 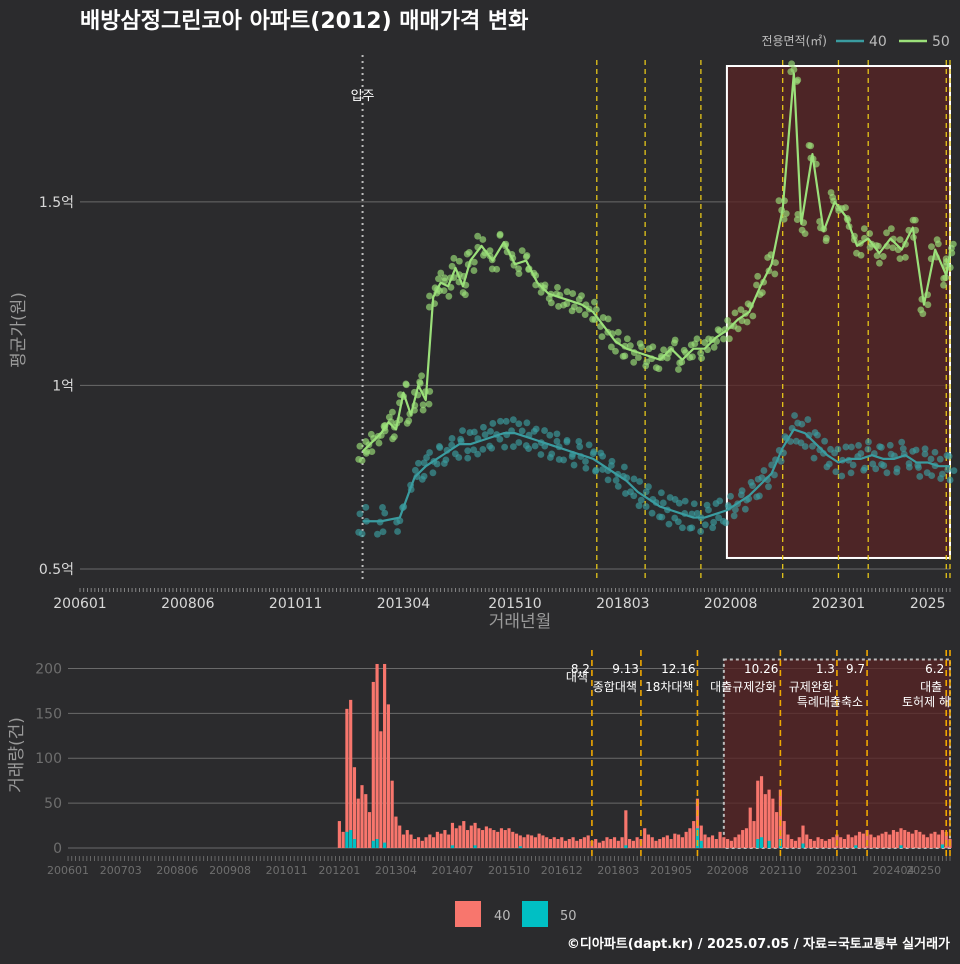 What do you see at coordinates (177, 870) in the screenshot?
I see `volume-x-tick-label: 200806` at bounding box center [177, 870].